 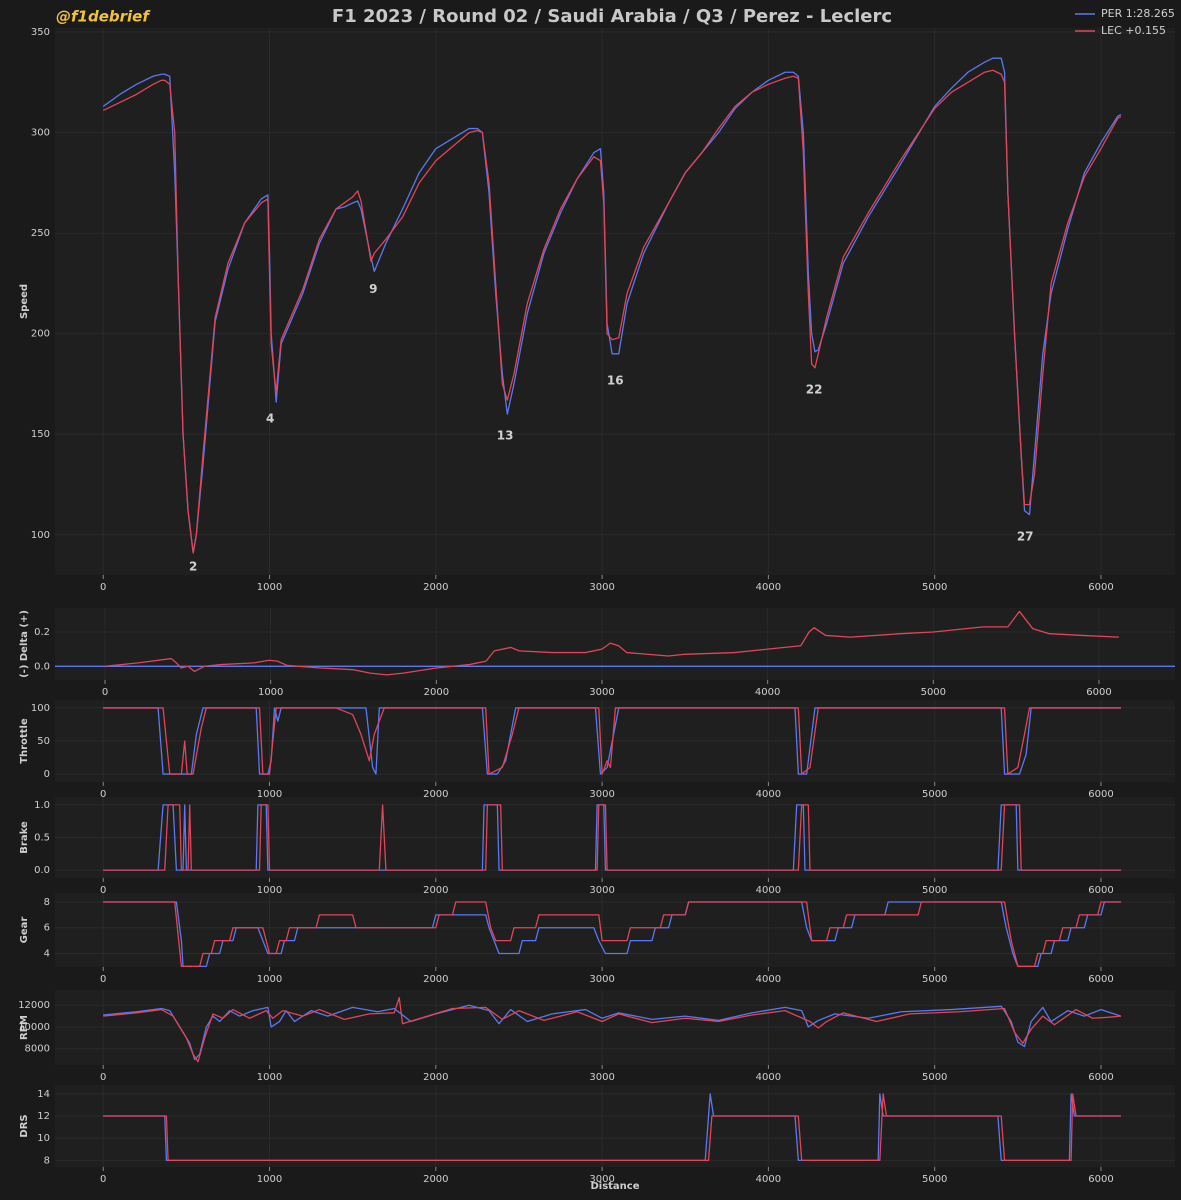 I want to click on y-tick-label: 200, so click(x=40, y=334).